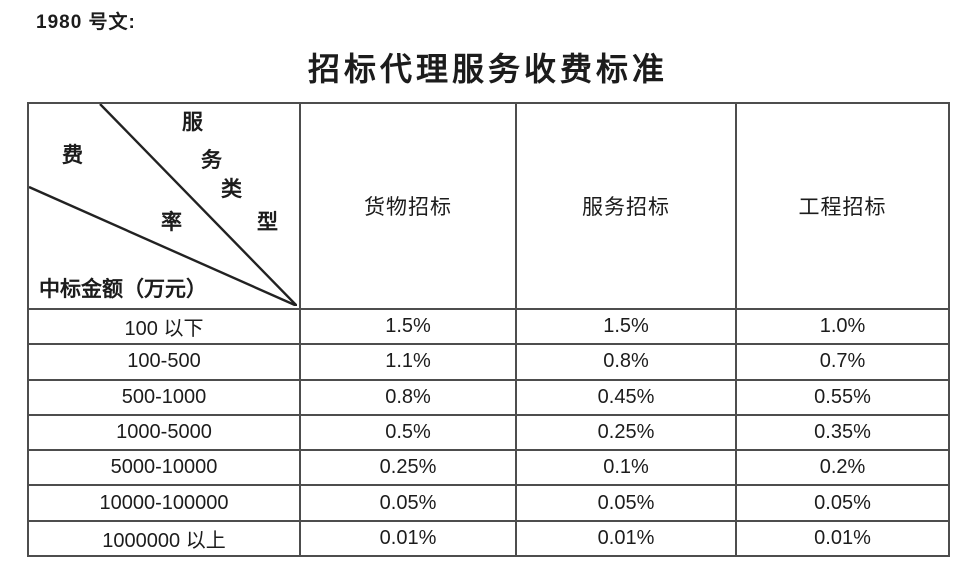 Image resolution: width=976 pixels, height=581 pixels. What do you see at coordinates (625, 206) in the screenshot?
I see `column-header-services: 服务招标` at bounding box center [625, 206].